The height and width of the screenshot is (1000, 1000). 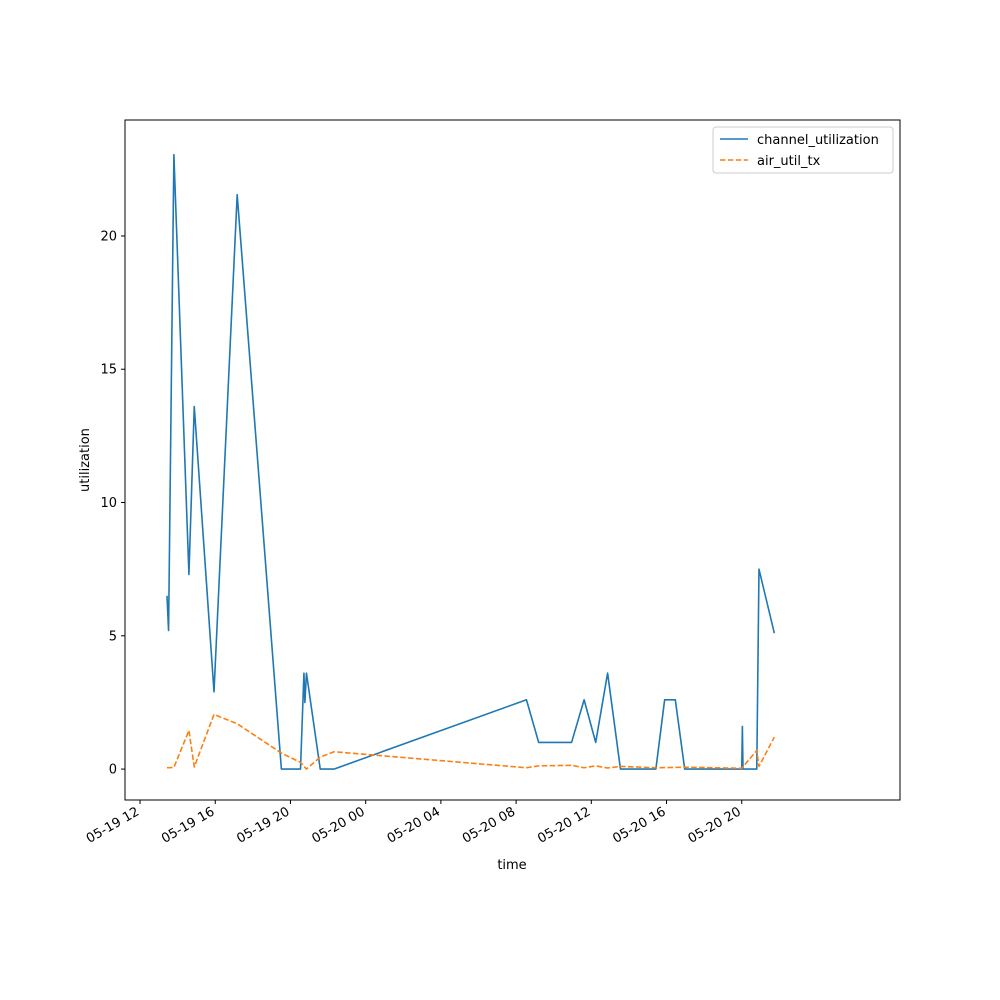 What do you see at coordinates (85, 460) in the screenshot?
I see `y-axis-label: utilization` at bounding box center [85, 460].